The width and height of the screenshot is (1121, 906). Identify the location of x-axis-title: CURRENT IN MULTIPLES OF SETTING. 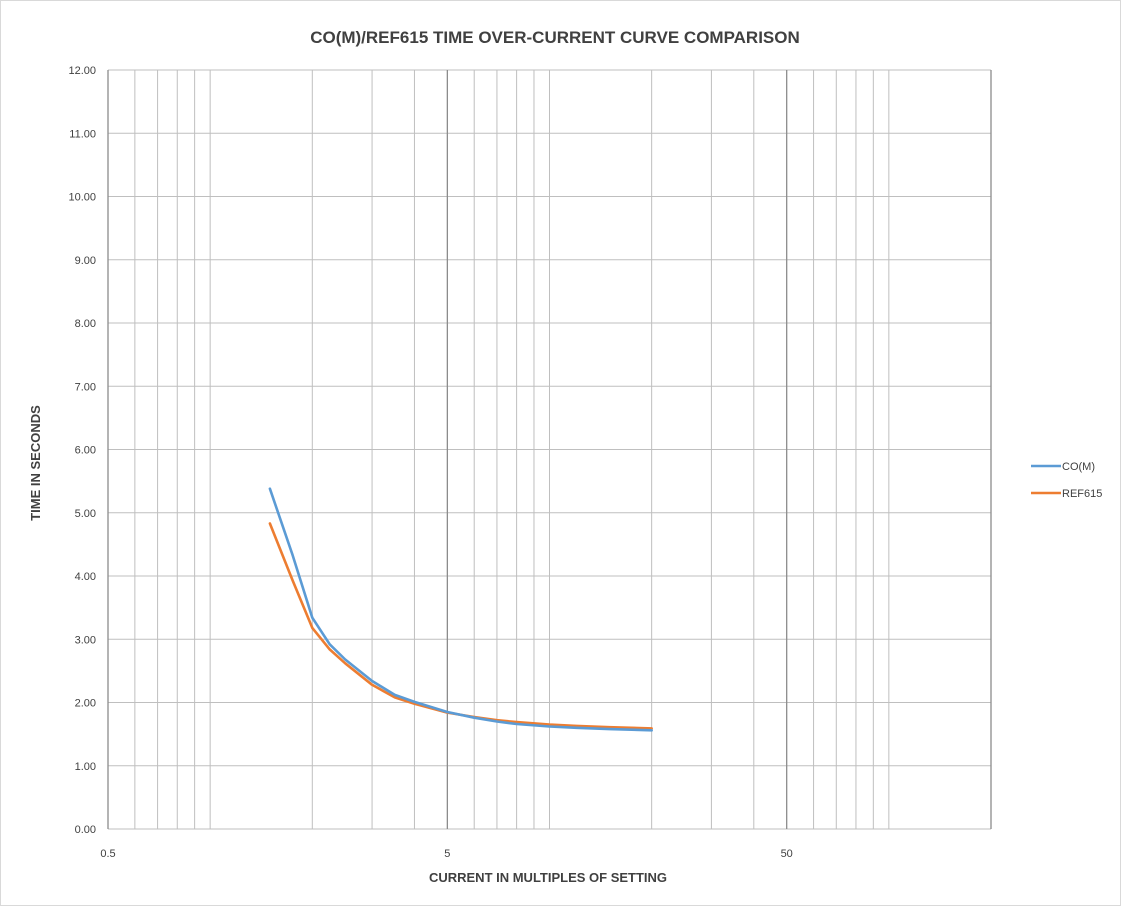
(548, 877).